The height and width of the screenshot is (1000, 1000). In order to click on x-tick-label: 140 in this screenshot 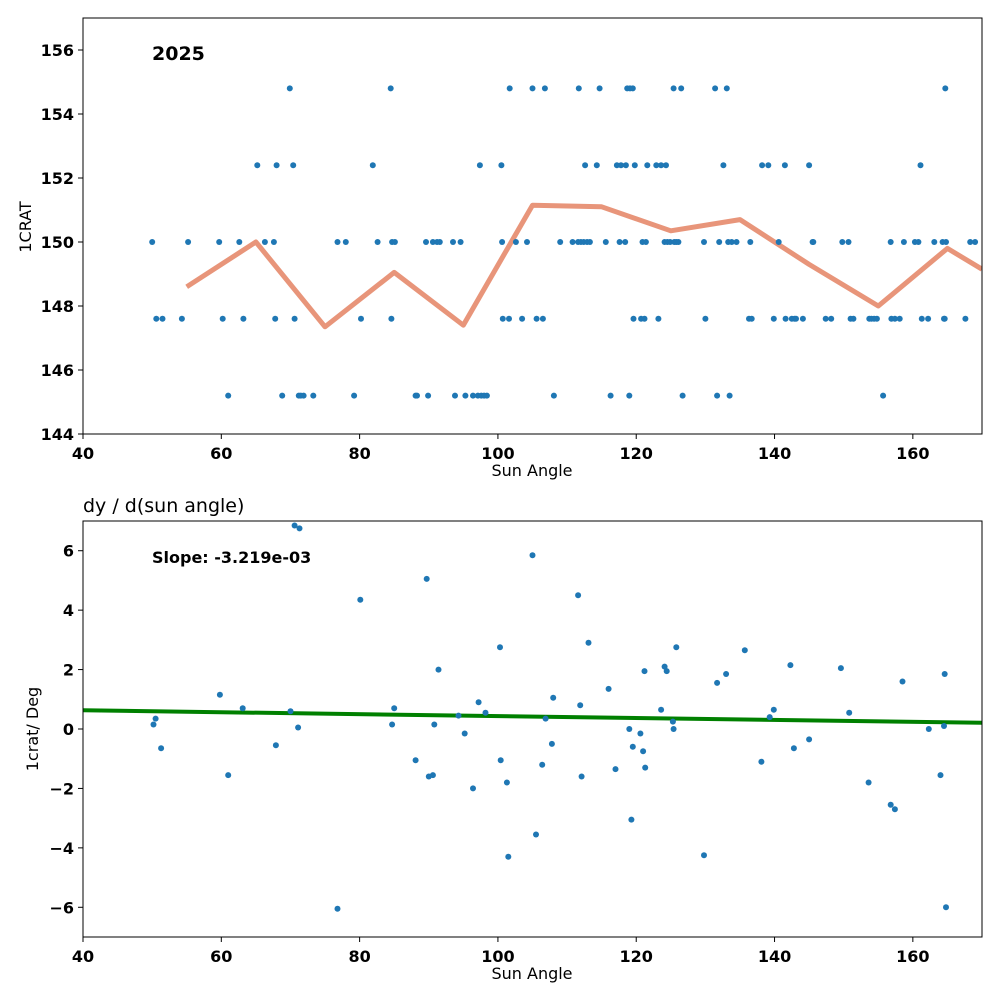, I will do `click(774, 956)`.